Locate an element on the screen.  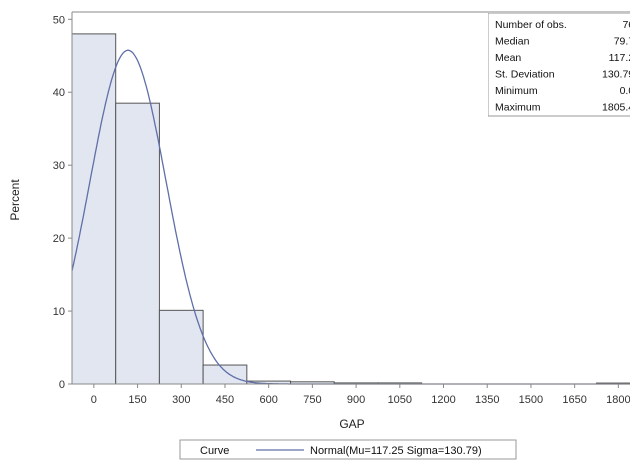
x-tick-label: 1200 is located at coordinates (443, 400).